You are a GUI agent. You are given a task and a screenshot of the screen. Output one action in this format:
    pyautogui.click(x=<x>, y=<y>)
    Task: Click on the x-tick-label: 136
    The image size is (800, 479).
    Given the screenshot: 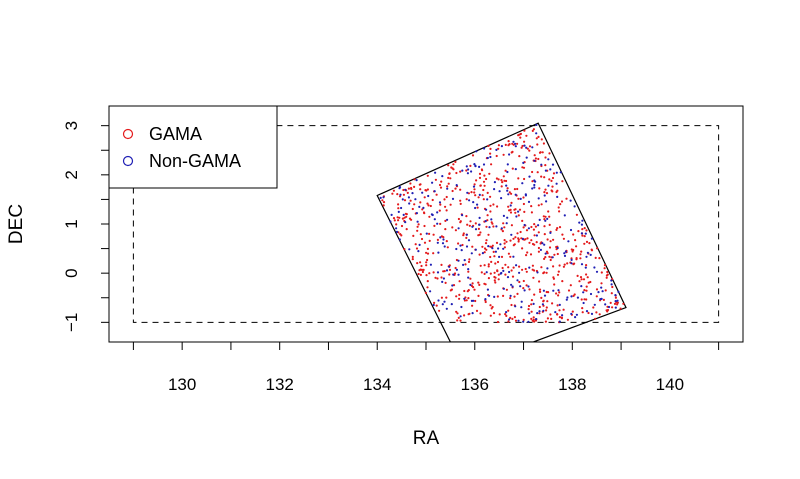 What is the action you would take?
    pyautogui.click(x=475, y=384)
    